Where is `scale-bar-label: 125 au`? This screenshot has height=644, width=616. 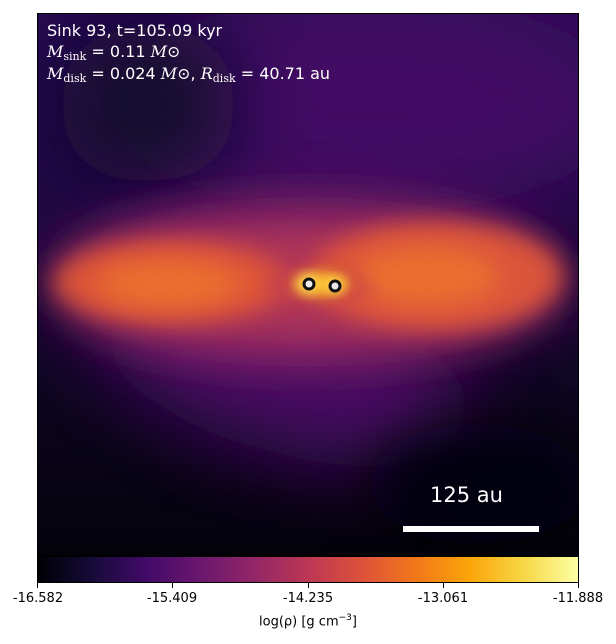
scale-bar-label: 125 au is located at coordinates (466, 495).